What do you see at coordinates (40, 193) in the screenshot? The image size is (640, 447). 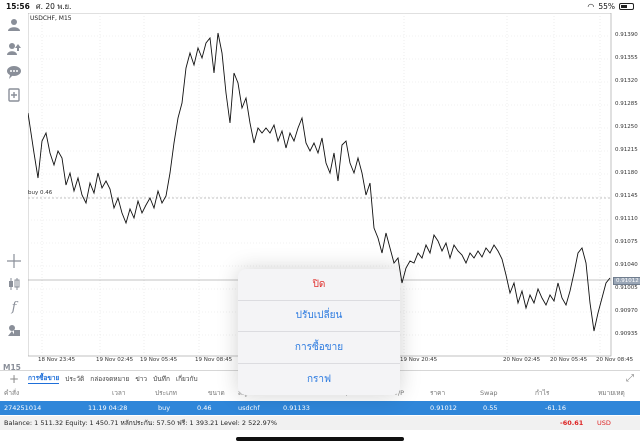 I see `buy-line-label: buy 0.46` at bounding box center [40, 193].